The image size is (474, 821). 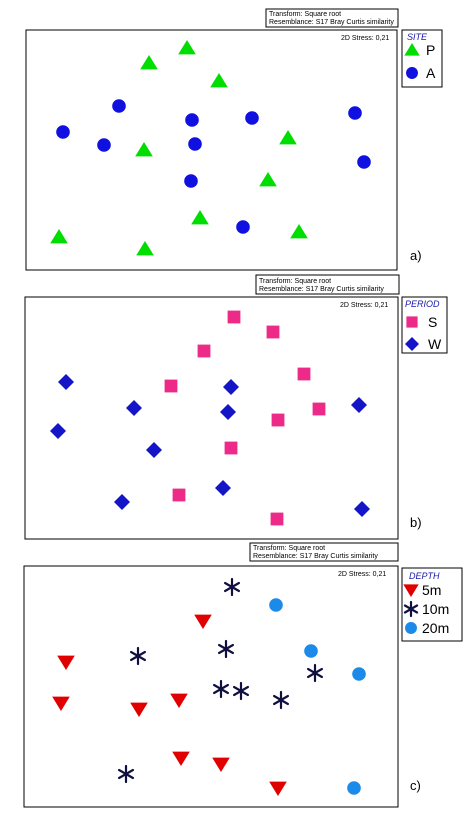 I want to click on legend-label-s: S, so click(x=432, y=322).